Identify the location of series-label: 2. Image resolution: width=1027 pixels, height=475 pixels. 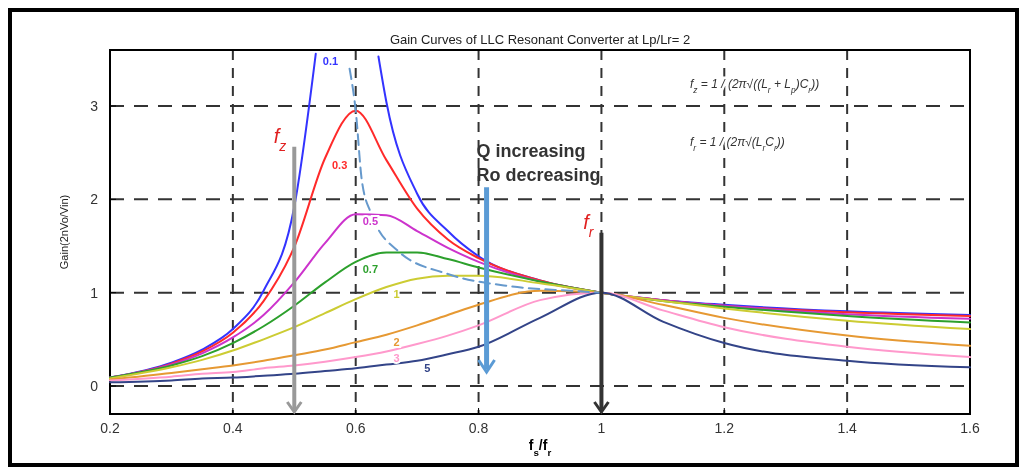
(396, 341).